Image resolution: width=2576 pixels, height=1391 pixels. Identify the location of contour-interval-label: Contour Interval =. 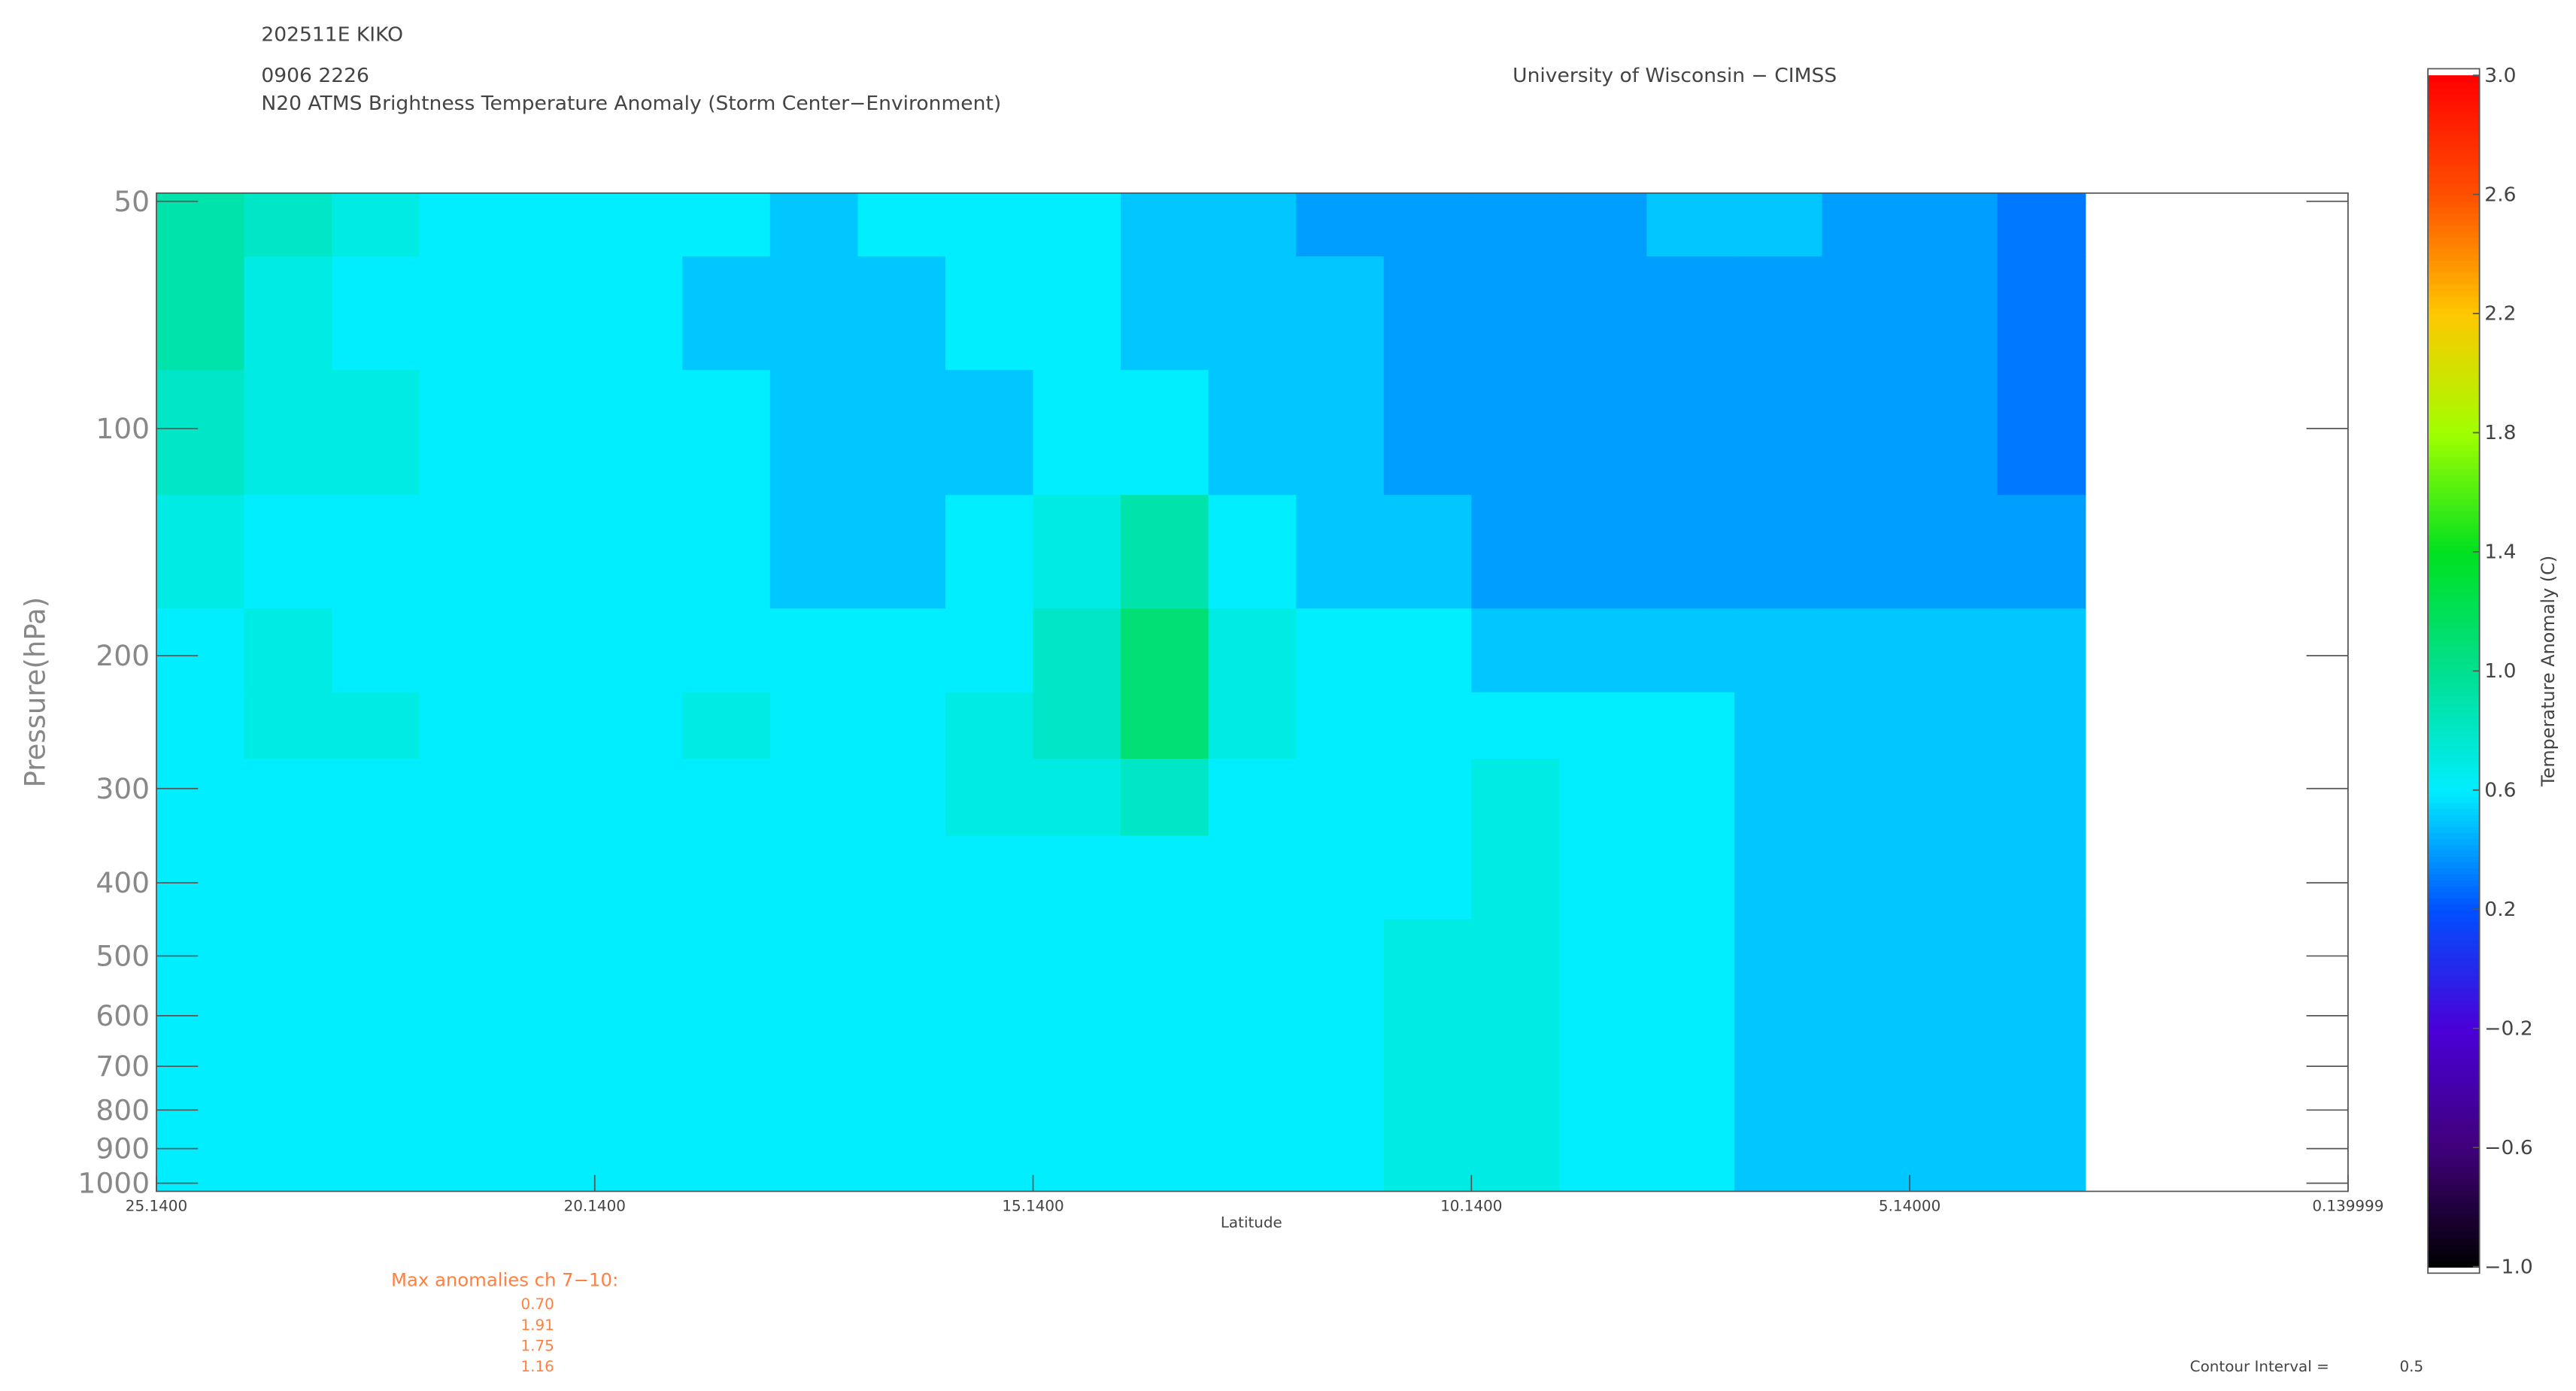
(2259, 1366).